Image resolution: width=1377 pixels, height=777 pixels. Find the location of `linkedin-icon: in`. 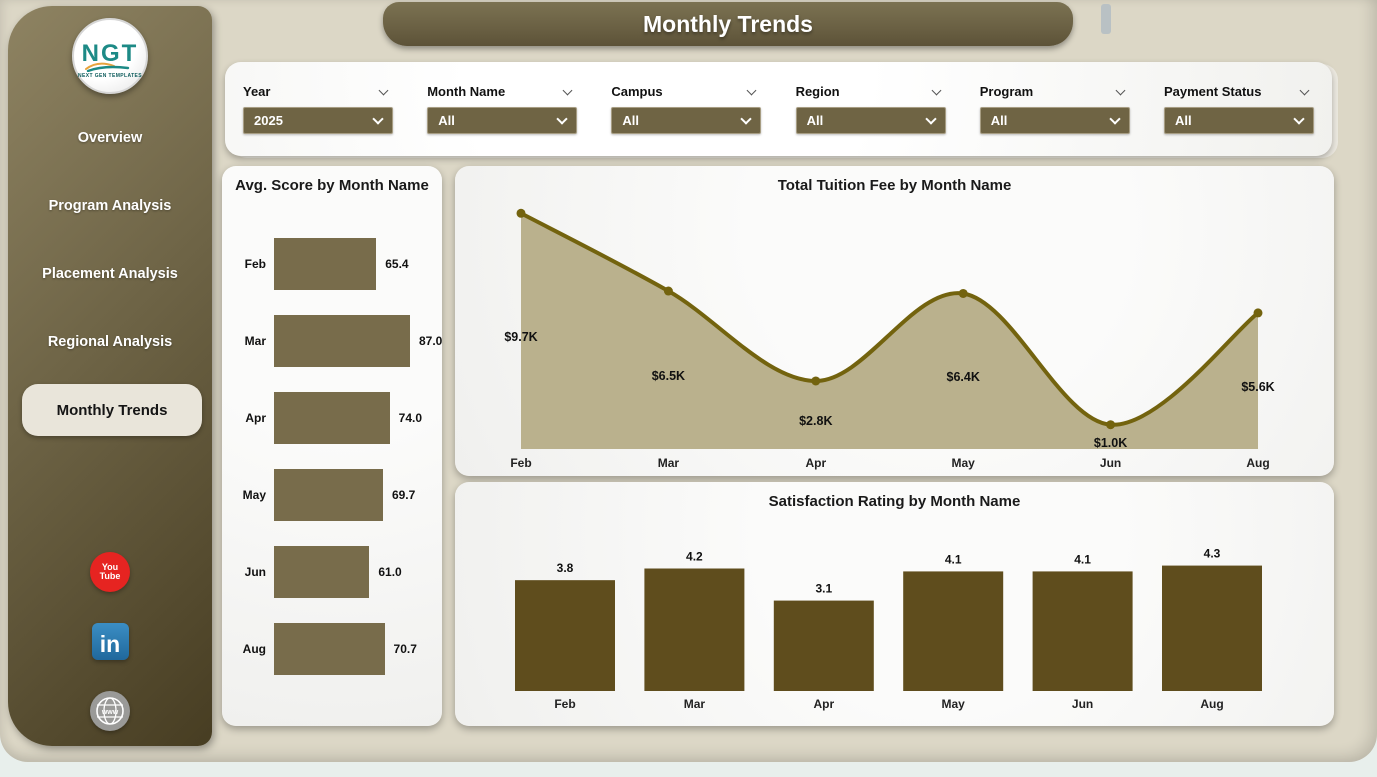

linkedin-icon: in is located at coordinates (110, 641).